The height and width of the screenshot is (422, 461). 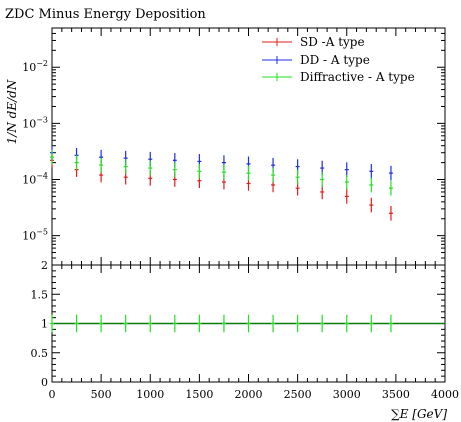 I want to click on bottom-panel-series, so click(x=247, y=323).